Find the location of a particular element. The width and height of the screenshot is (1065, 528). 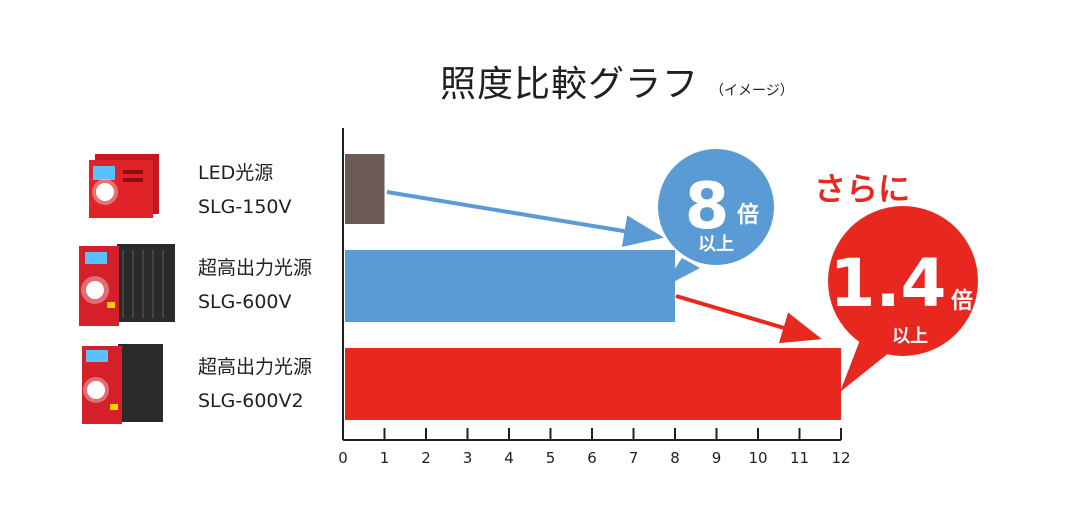

chart-subtitle: （イメージ） is located at coordinates (752, 91).